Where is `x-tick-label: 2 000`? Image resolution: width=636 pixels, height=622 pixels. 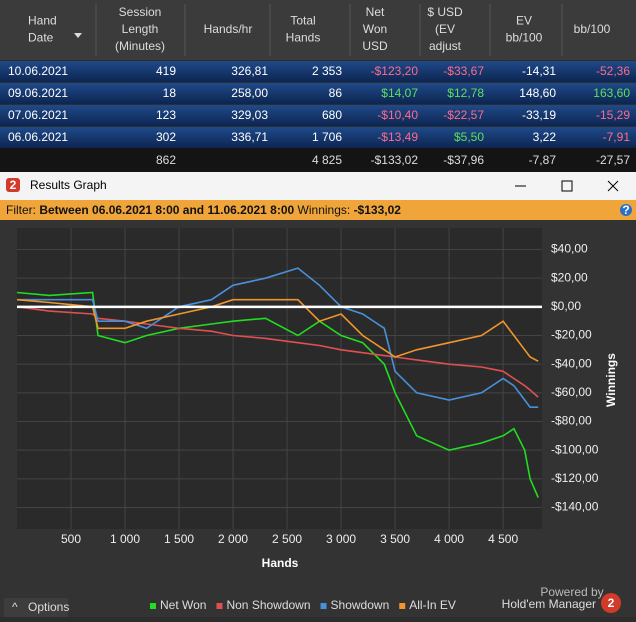
x-tick-label: 2 000 is located at coordinates (233, 539).